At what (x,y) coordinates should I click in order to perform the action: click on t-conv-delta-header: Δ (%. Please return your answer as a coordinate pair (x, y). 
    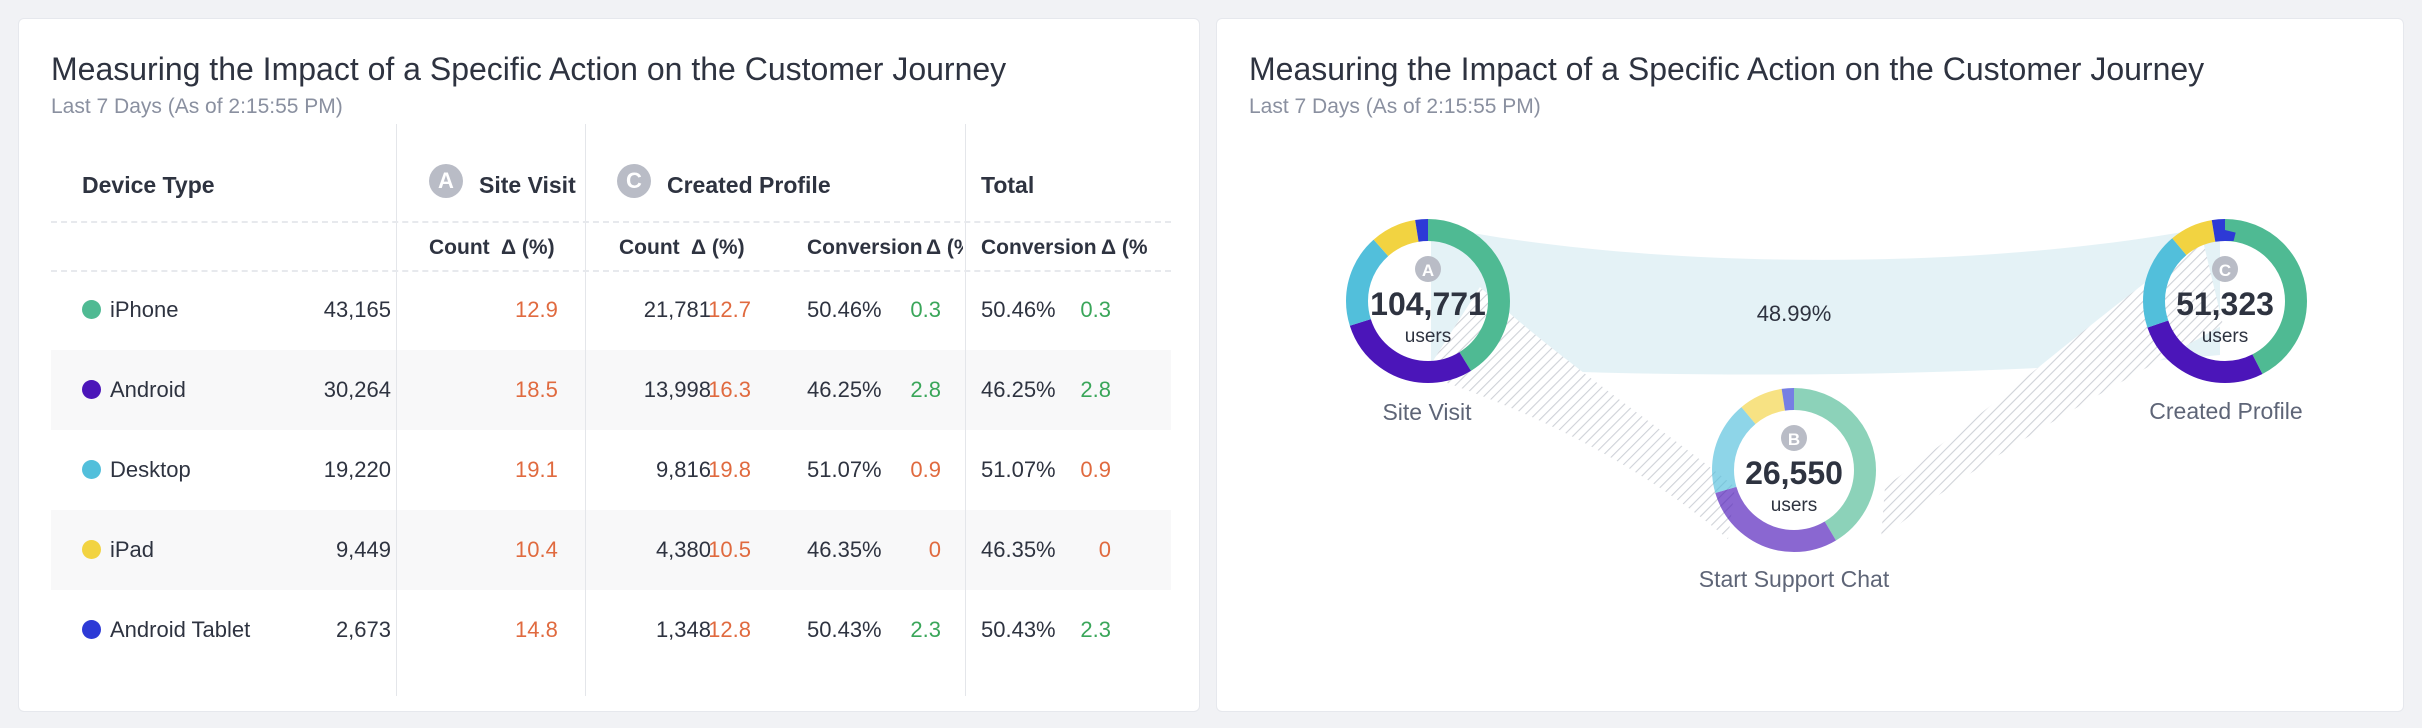
    Looking at the image, I should click on (1124, 247).